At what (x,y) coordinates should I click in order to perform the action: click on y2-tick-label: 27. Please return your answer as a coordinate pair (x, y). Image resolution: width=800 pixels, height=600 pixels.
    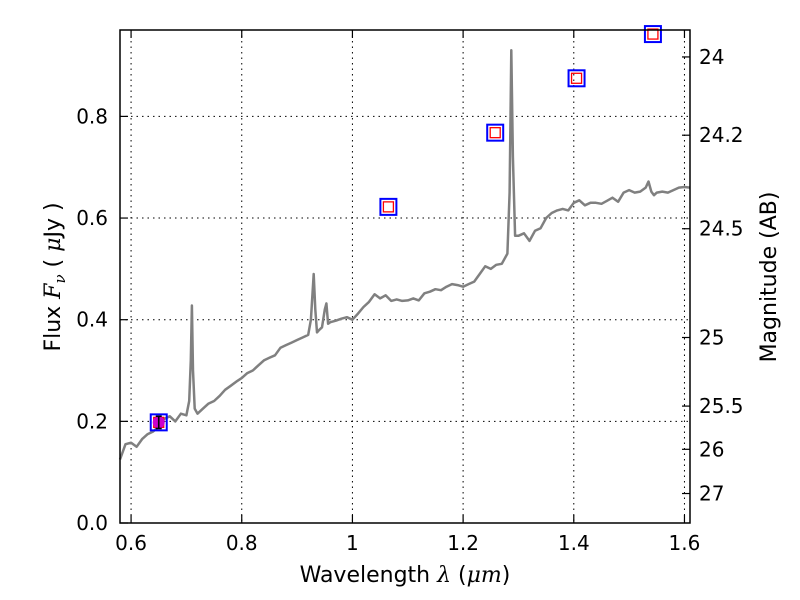
    Looking at the image, I should click on (711, 494).